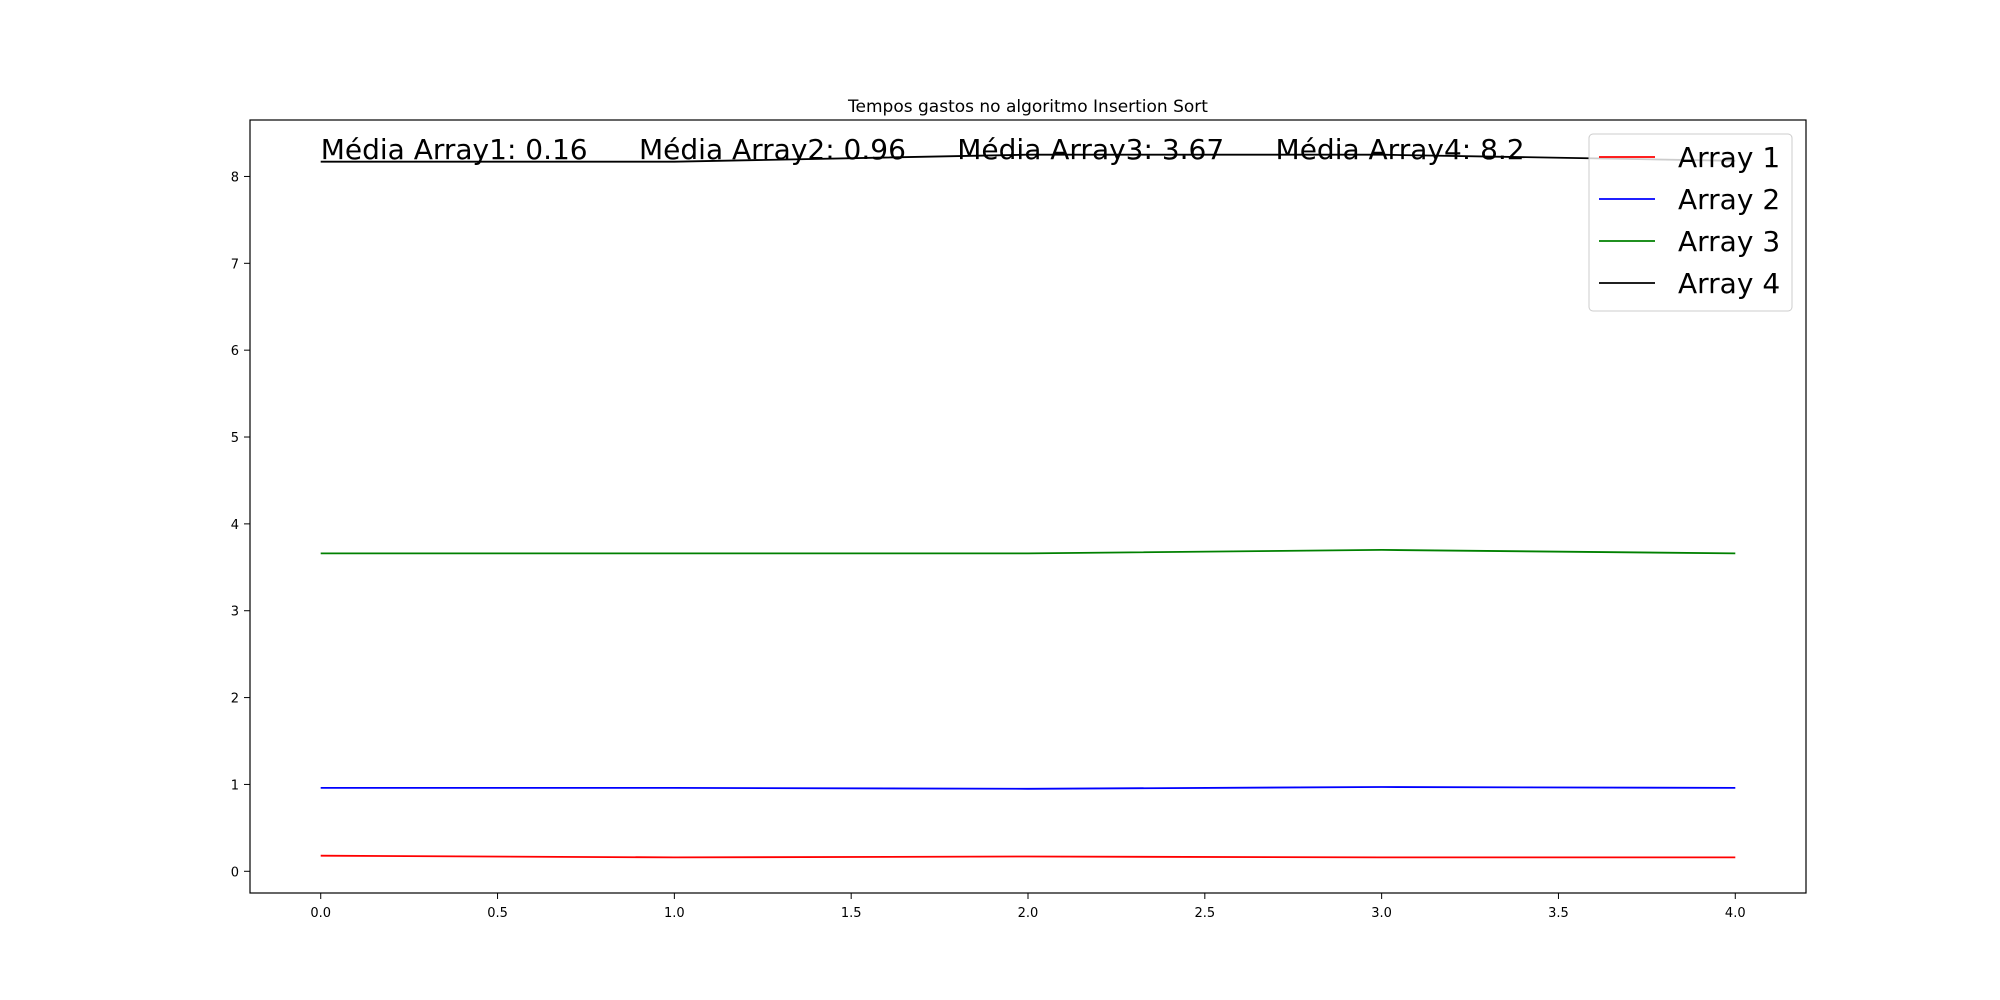 The height and width of the screenshot is (1000, 2000). Describe the element at coordinates (1028, 913) in the screenshot. I see `x-tick-label: 2.0` at that location.